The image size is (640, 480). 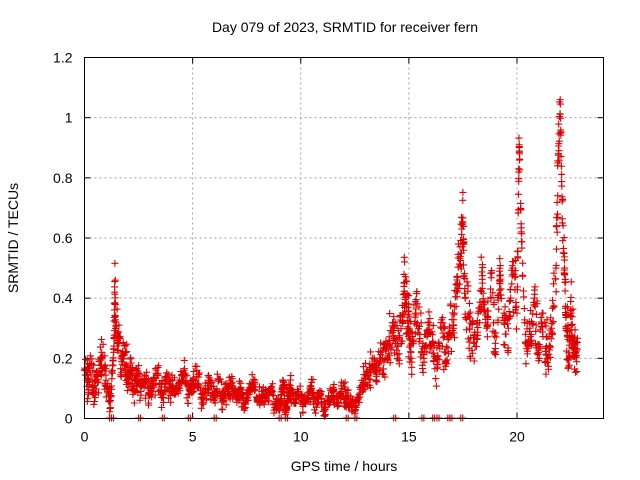 I want to click on x-tick-label: 10, so click(x=301, y=437).